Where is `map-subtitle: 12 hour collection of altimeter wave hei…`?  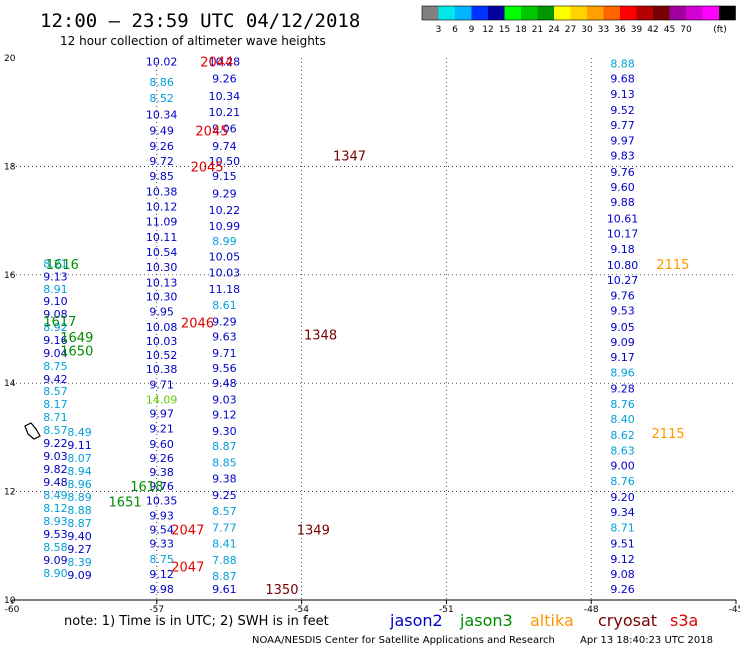
map-subtitle: 12 hour collection of altimeter wave hei… is located at coordinates (193, 41).